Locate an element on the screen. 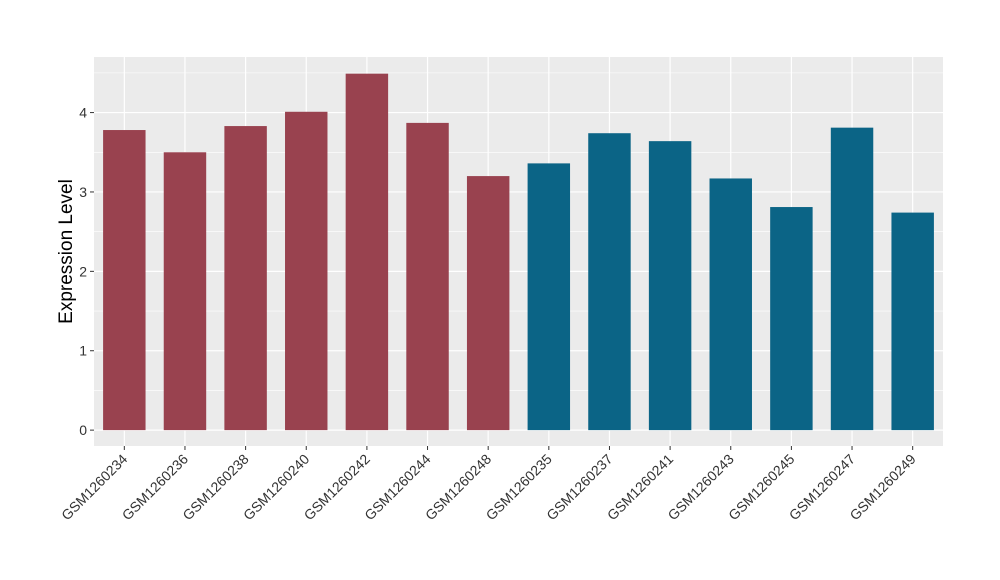 The image size is (1000, 580). bar-GSM1260243 is located at coordinates (730, 304).